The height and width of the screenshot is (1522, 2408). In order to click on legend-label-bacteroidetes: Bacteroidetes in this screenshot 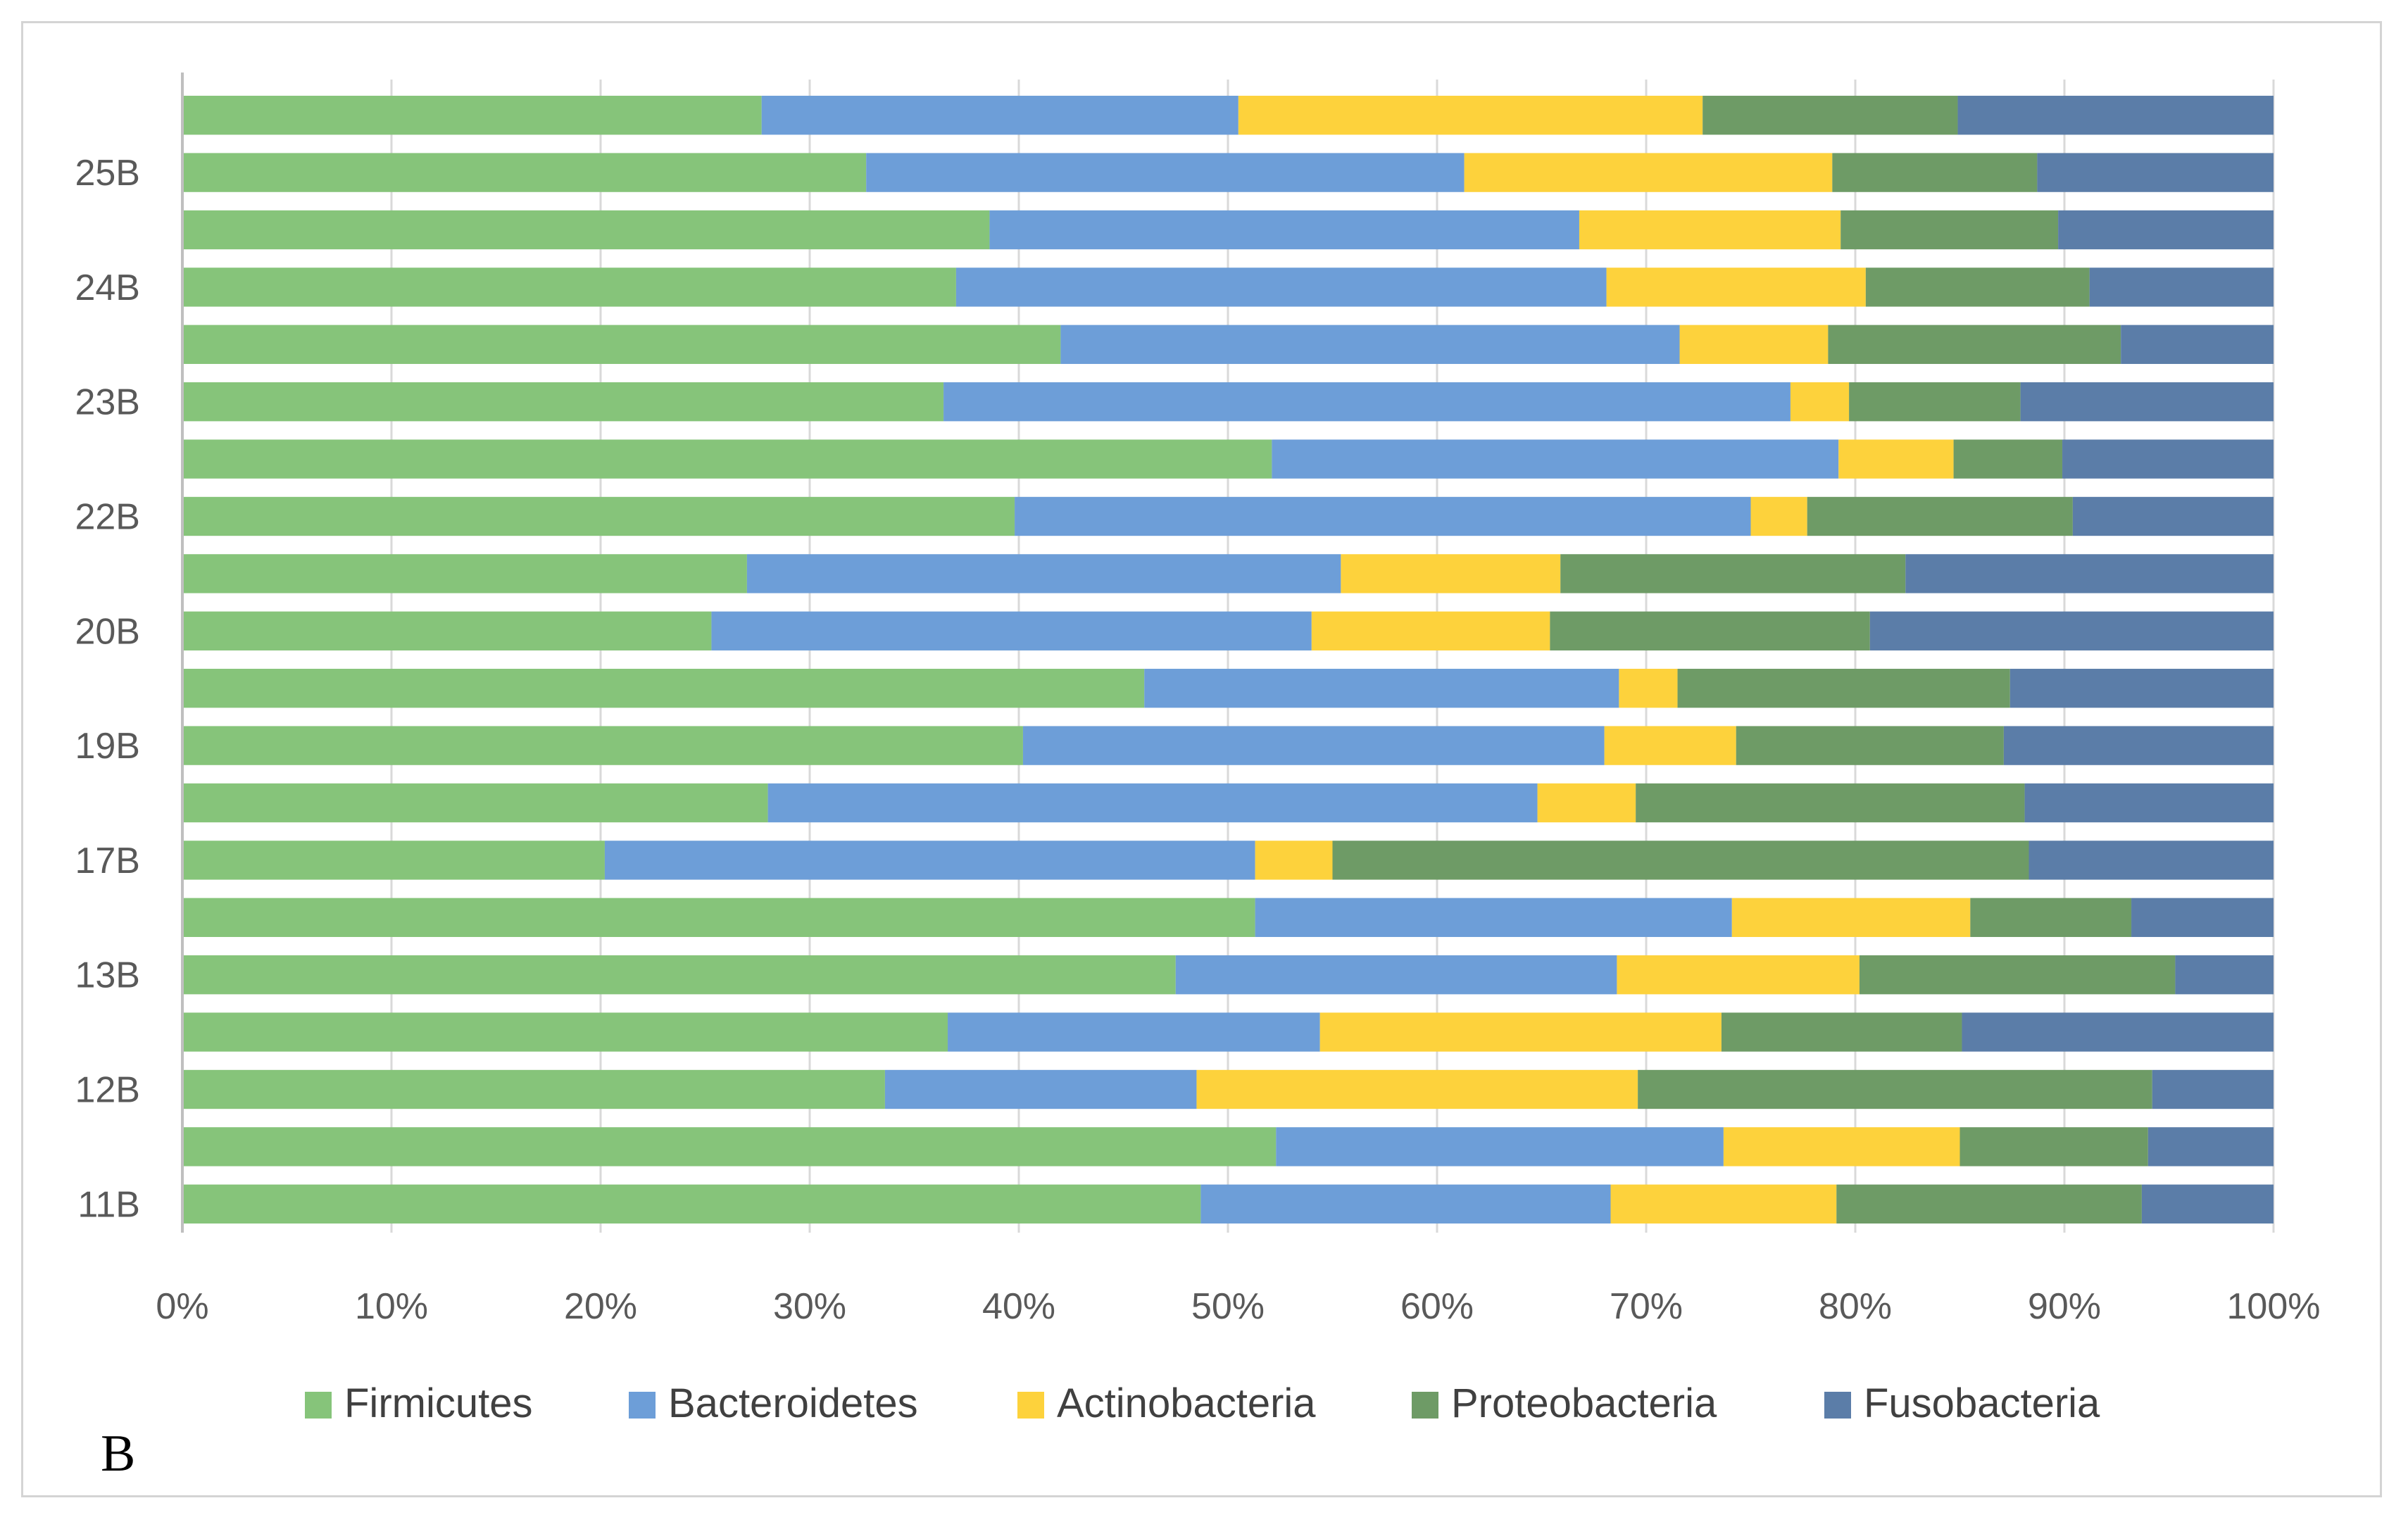, I will do `click(793, 1403)`.